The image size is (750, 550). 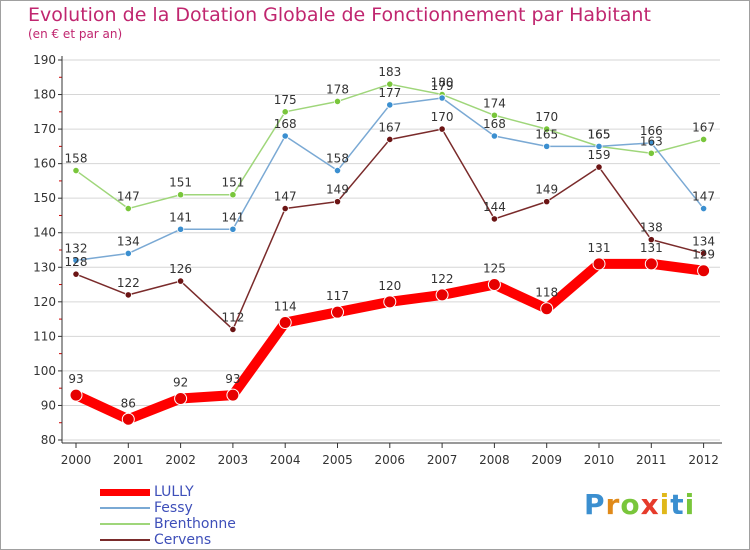 What do you see at coordinates (285, 307) in the screenshot?
I see `data-label-lully: 114` at bounding box center [285, 307].